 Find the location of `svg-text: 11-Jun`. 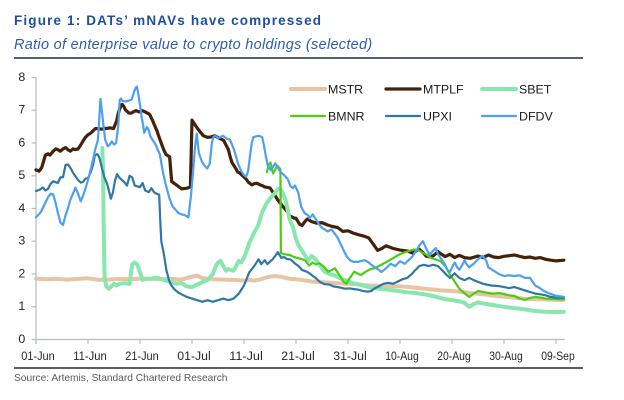

svg-text: 11-Jun is located at coordinates (90, 356).